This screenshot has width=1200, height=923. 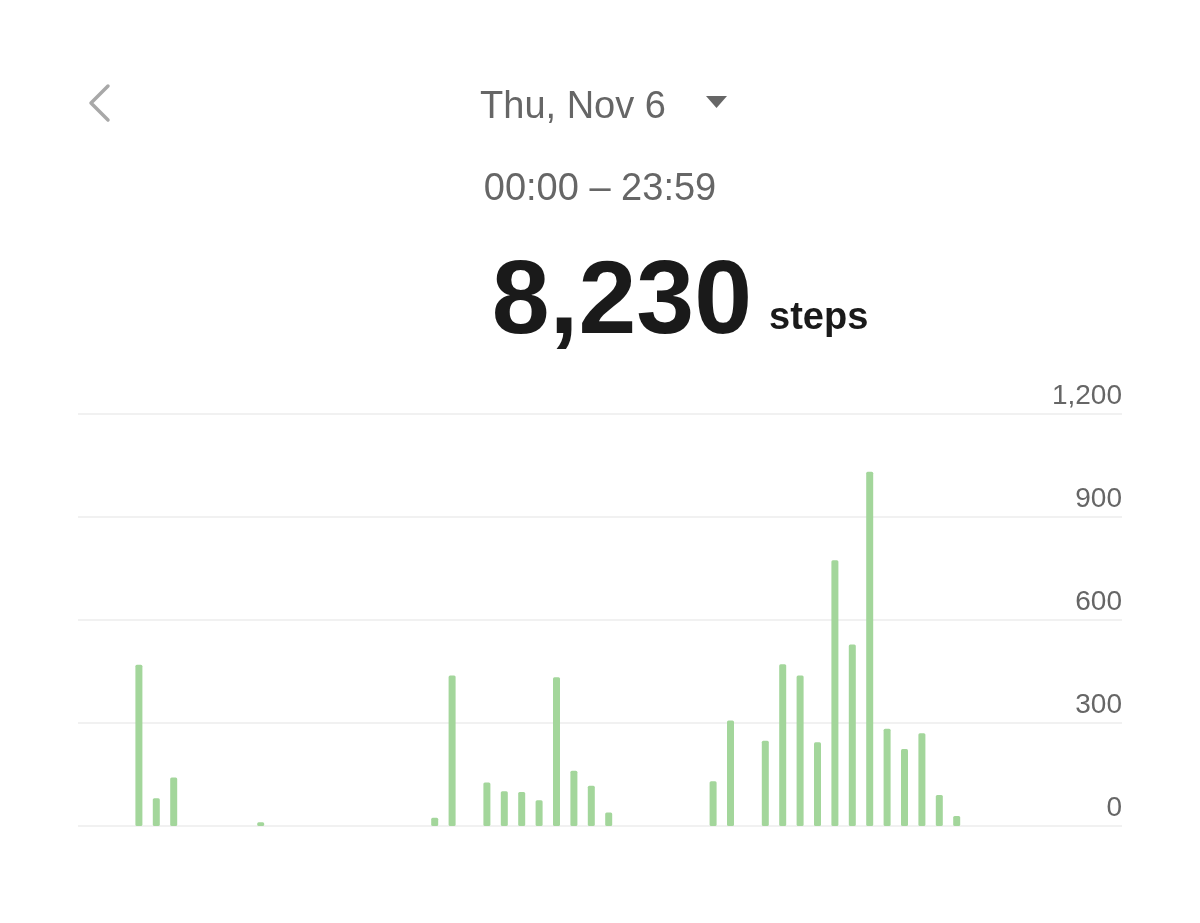 What do you see at coordinates (573, 105) in the screenshot?
I see `chart-title: Thu, Nov 6` at bounding box center [573, 105].